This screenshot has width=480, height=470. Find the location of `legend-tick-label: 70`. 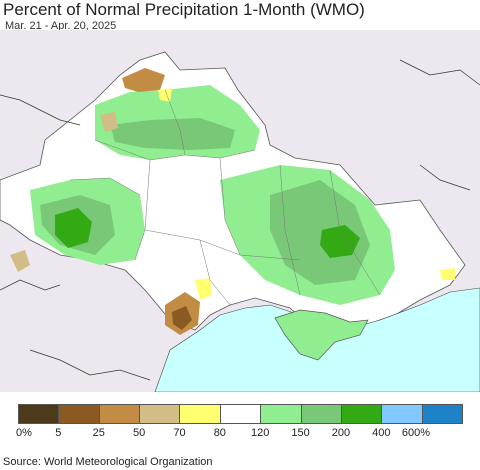

legend-tick-label: 70 is located at coordinates (179, 433).